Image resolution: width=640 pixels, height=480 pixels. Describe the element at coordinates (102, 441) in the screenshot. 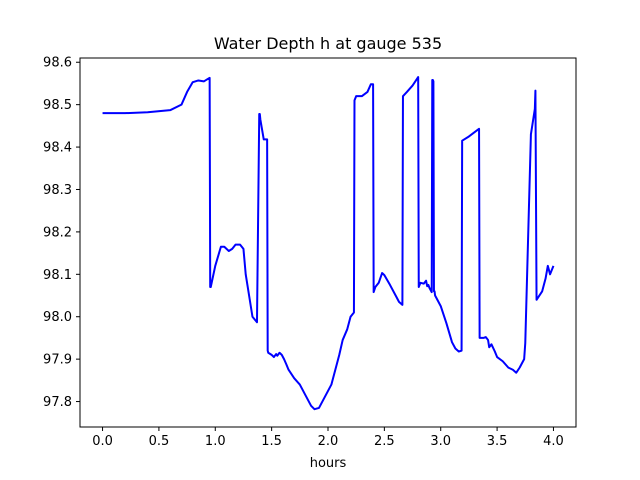

I see `x-tick-label: 0.0` at that location.